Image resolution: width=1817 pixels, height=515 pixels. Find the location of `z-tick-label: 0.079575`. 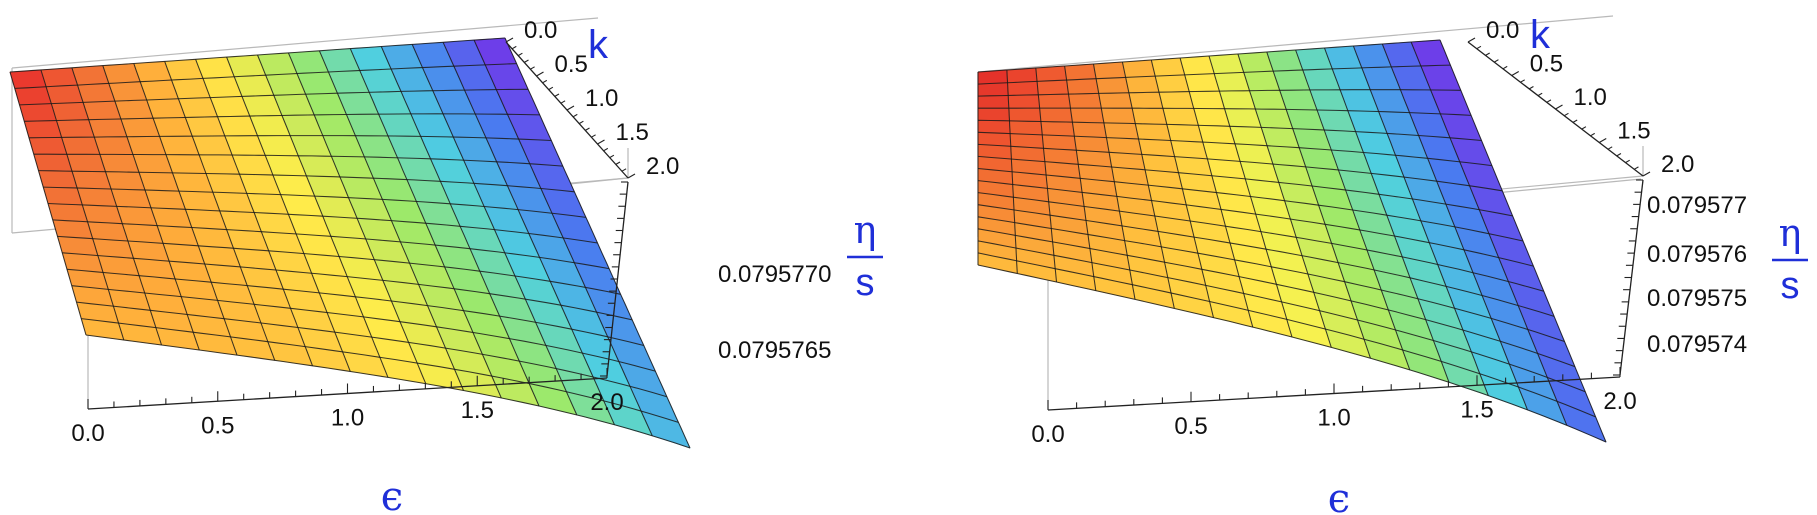

z-tick-label: 0.079575 is located at coordinates (1697, 298).